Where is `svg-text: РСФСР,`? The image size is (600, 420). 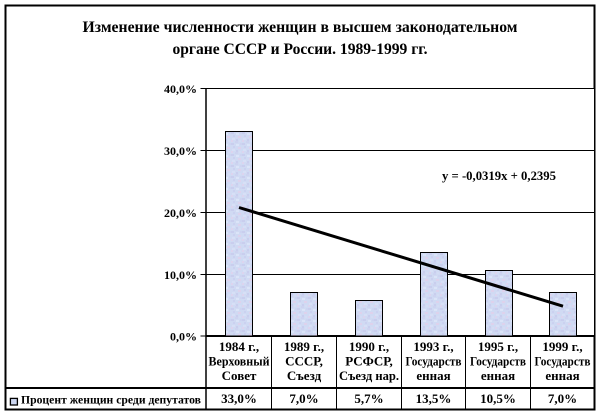
svg-text: РСФСР, is located at coordinates (369, 361).